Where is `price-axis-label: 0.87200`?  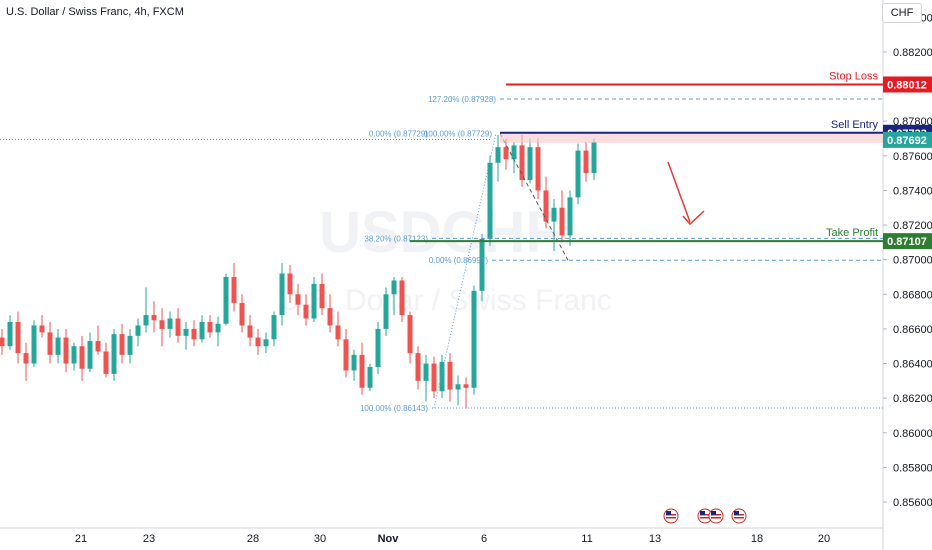 price-axis-label: 0.87200 is located at coordinates (912, 226).